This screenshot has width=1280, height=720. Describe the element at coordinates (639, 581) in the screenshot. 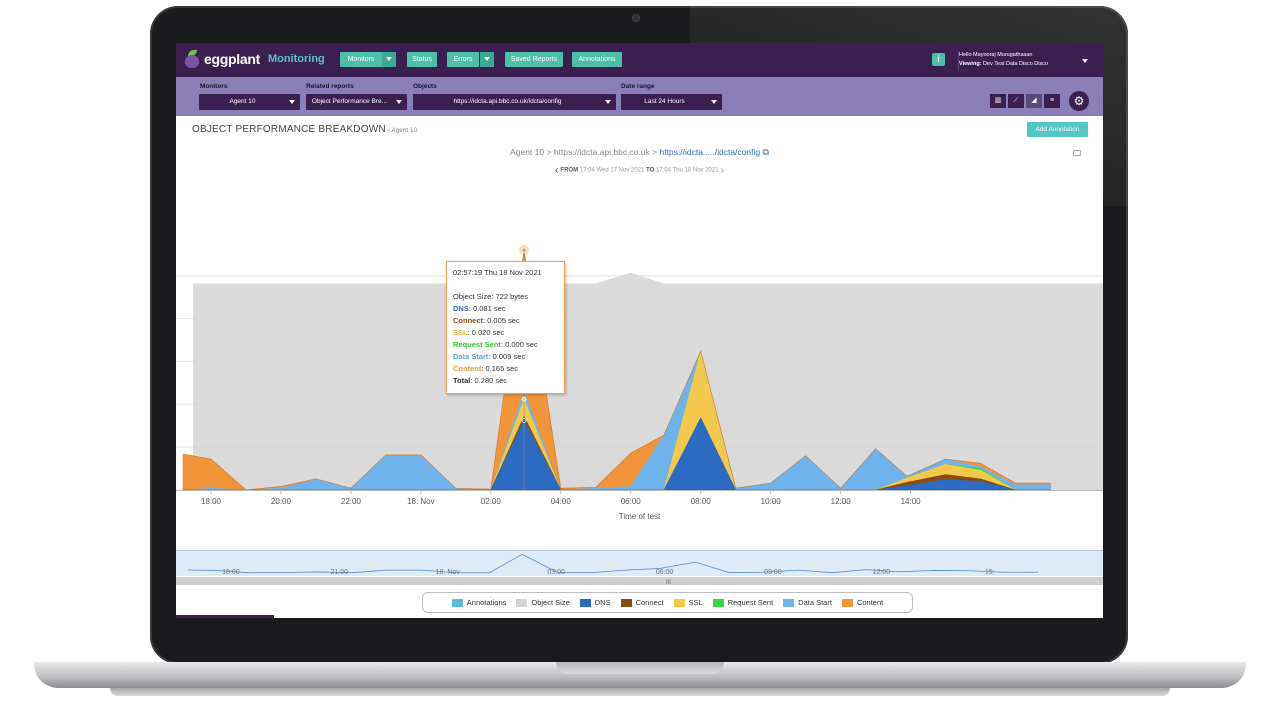

I see `navigator-scrollbar` at that location.